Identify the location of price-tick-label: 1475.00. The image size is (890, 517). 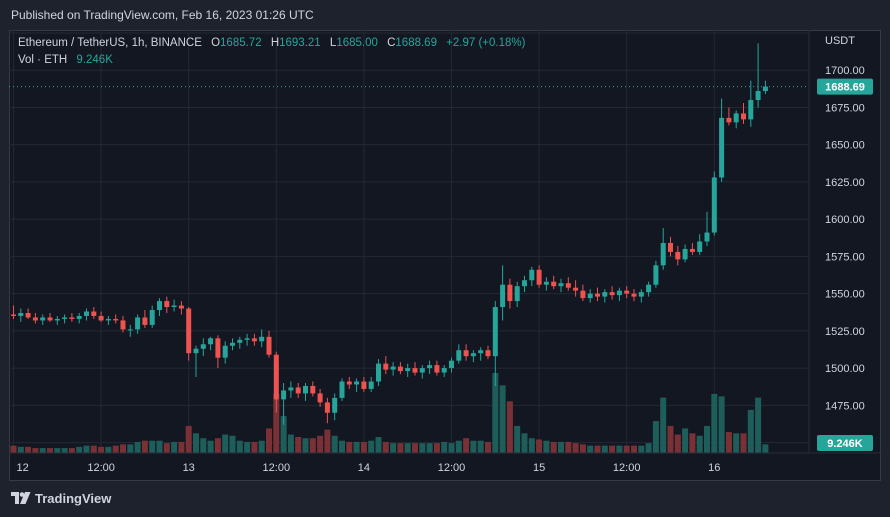
(845, 406).